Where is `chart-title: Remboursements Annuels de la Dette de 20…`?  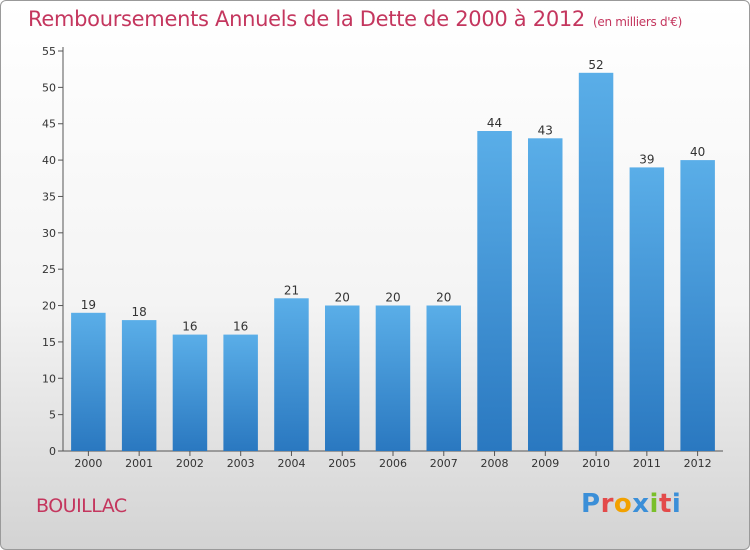
chart-title: Remboursements Annuels de la Dette de 20… is located at coordinates (355, 19).